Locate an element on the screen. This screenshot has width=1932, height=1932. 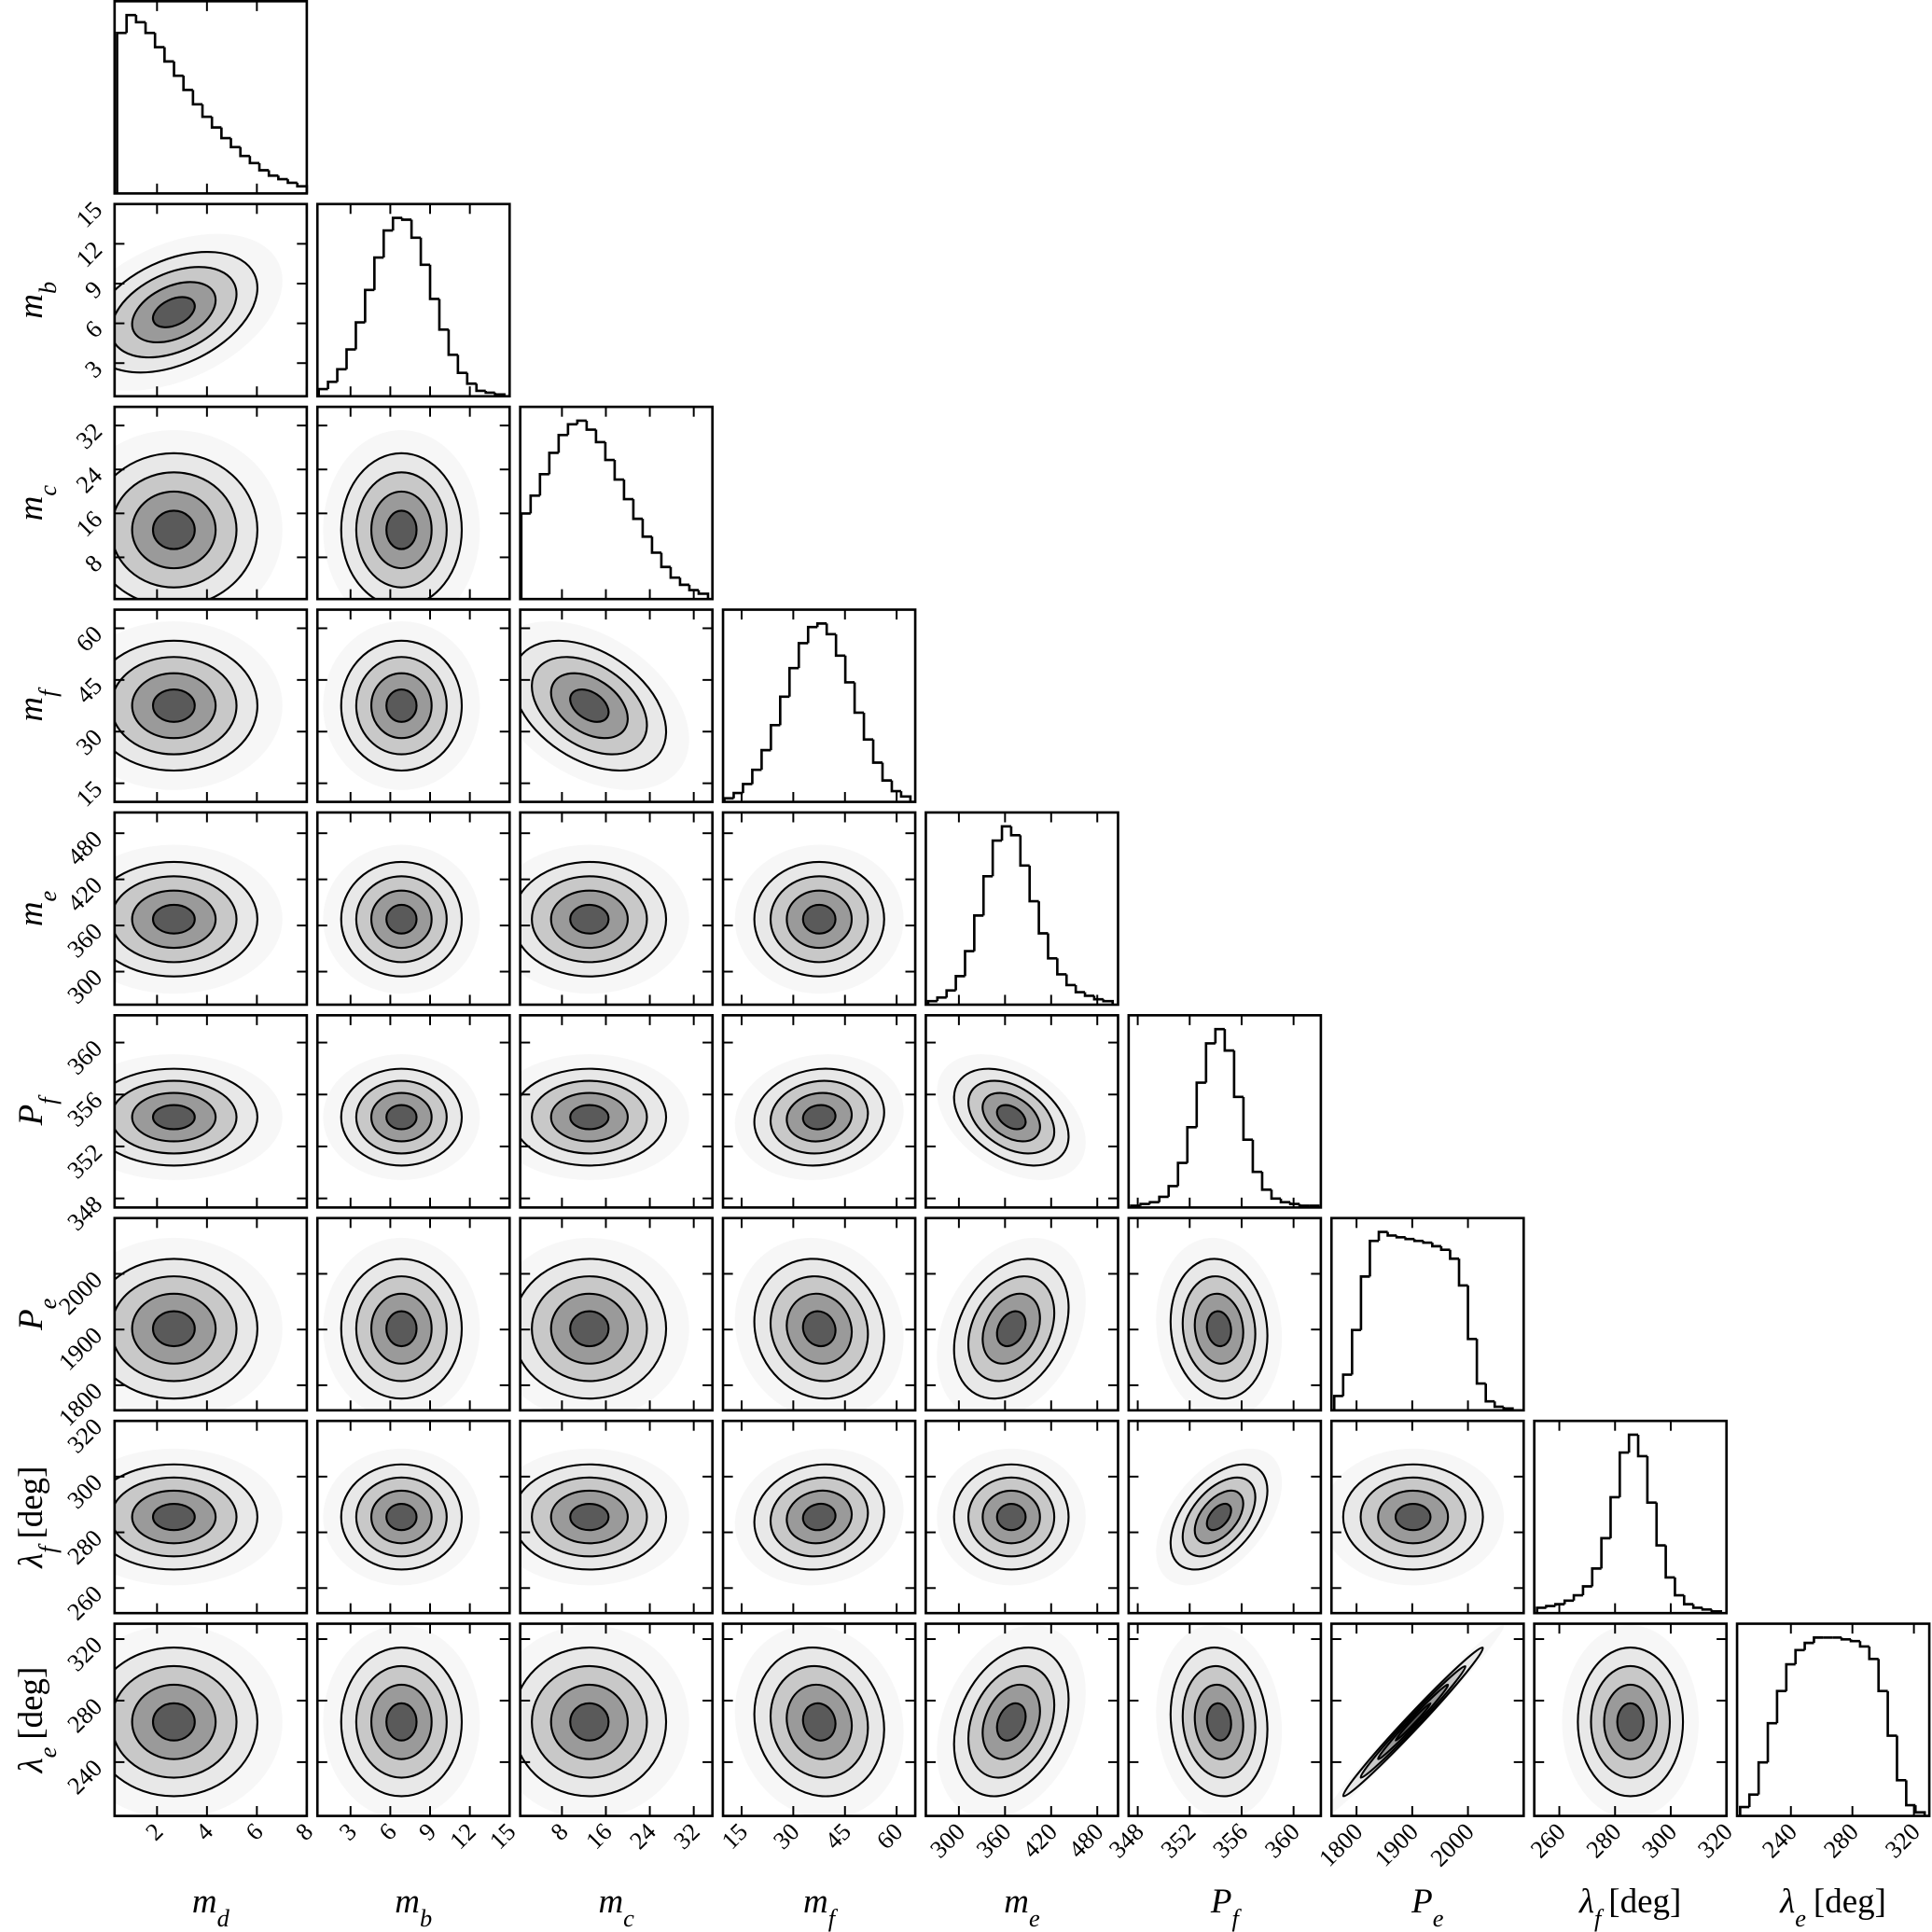
y-axis-label: λe [deg] is located at coordinates (36, 1720).